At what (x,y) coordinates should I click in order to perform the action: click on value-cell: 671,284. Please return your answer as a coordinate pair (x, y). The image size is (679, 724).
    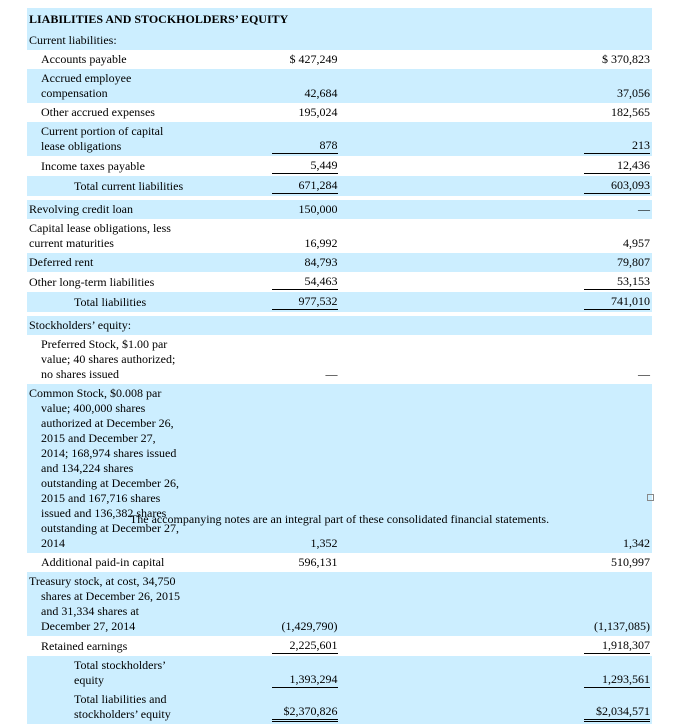
    Looking at the image, I should click on (261, 186).